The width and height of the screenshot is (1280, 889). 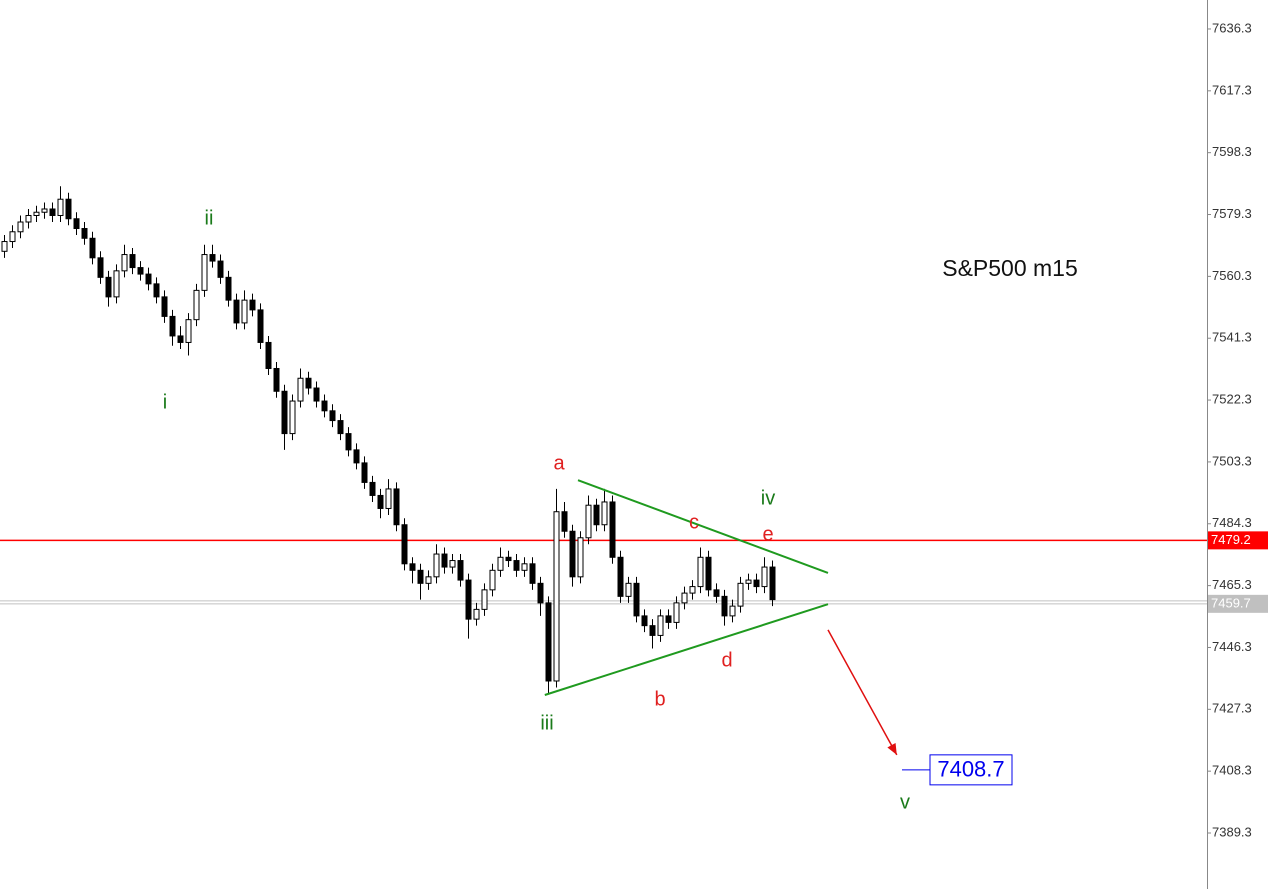 I want to click on target-label: 7408.7, so click(x=970, y=769).